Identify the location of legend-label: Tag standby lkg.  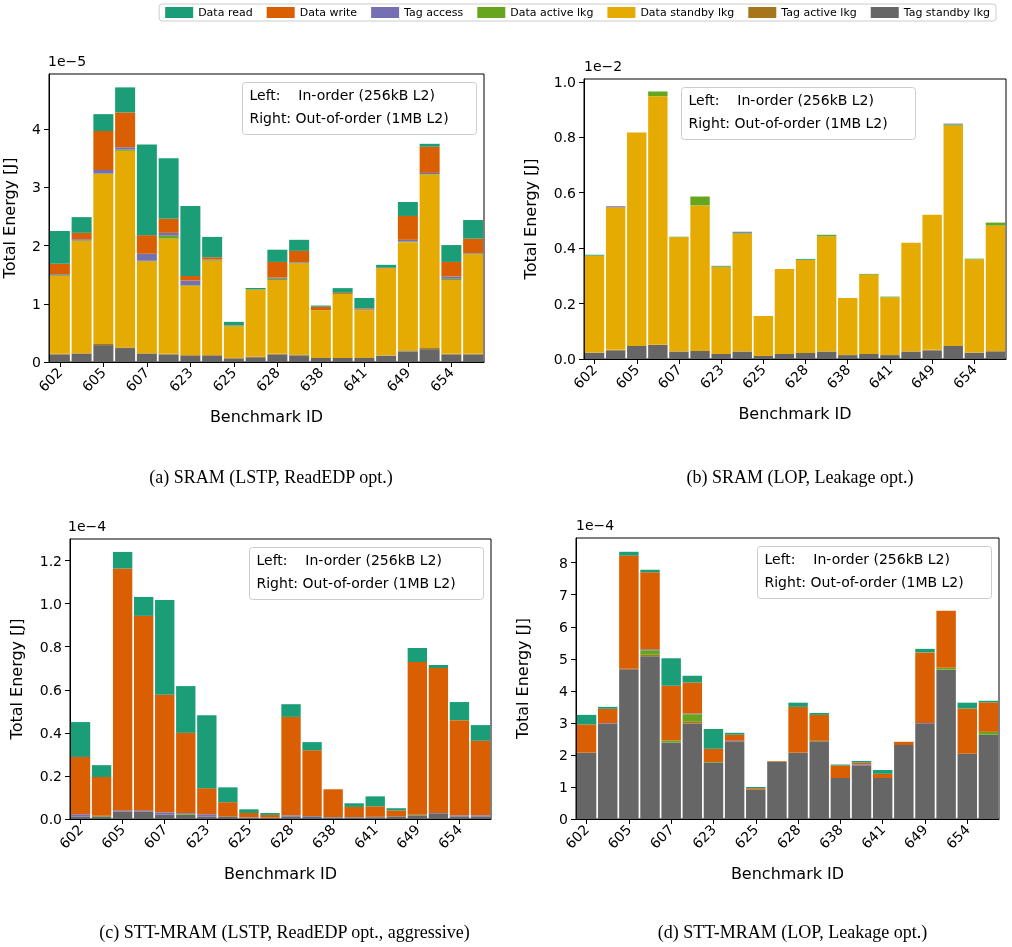
(946, 12).